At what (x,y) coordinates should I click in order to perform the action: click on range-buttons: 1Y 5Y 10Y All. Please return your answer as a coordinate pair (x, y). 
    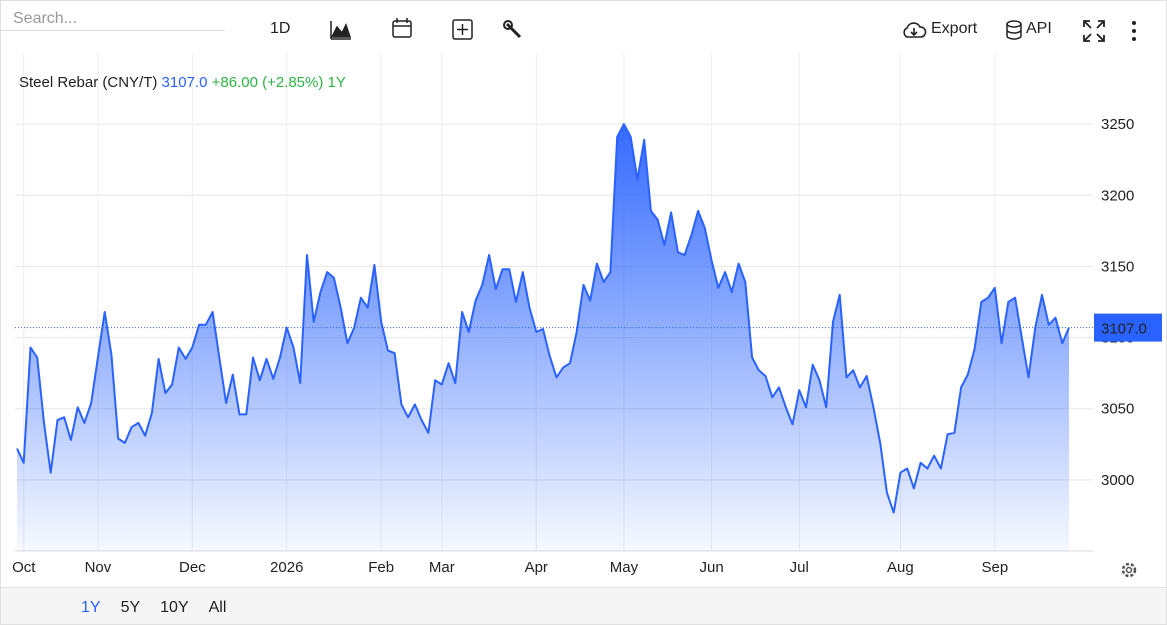
    Looking at the image, I should click on (153, 606).